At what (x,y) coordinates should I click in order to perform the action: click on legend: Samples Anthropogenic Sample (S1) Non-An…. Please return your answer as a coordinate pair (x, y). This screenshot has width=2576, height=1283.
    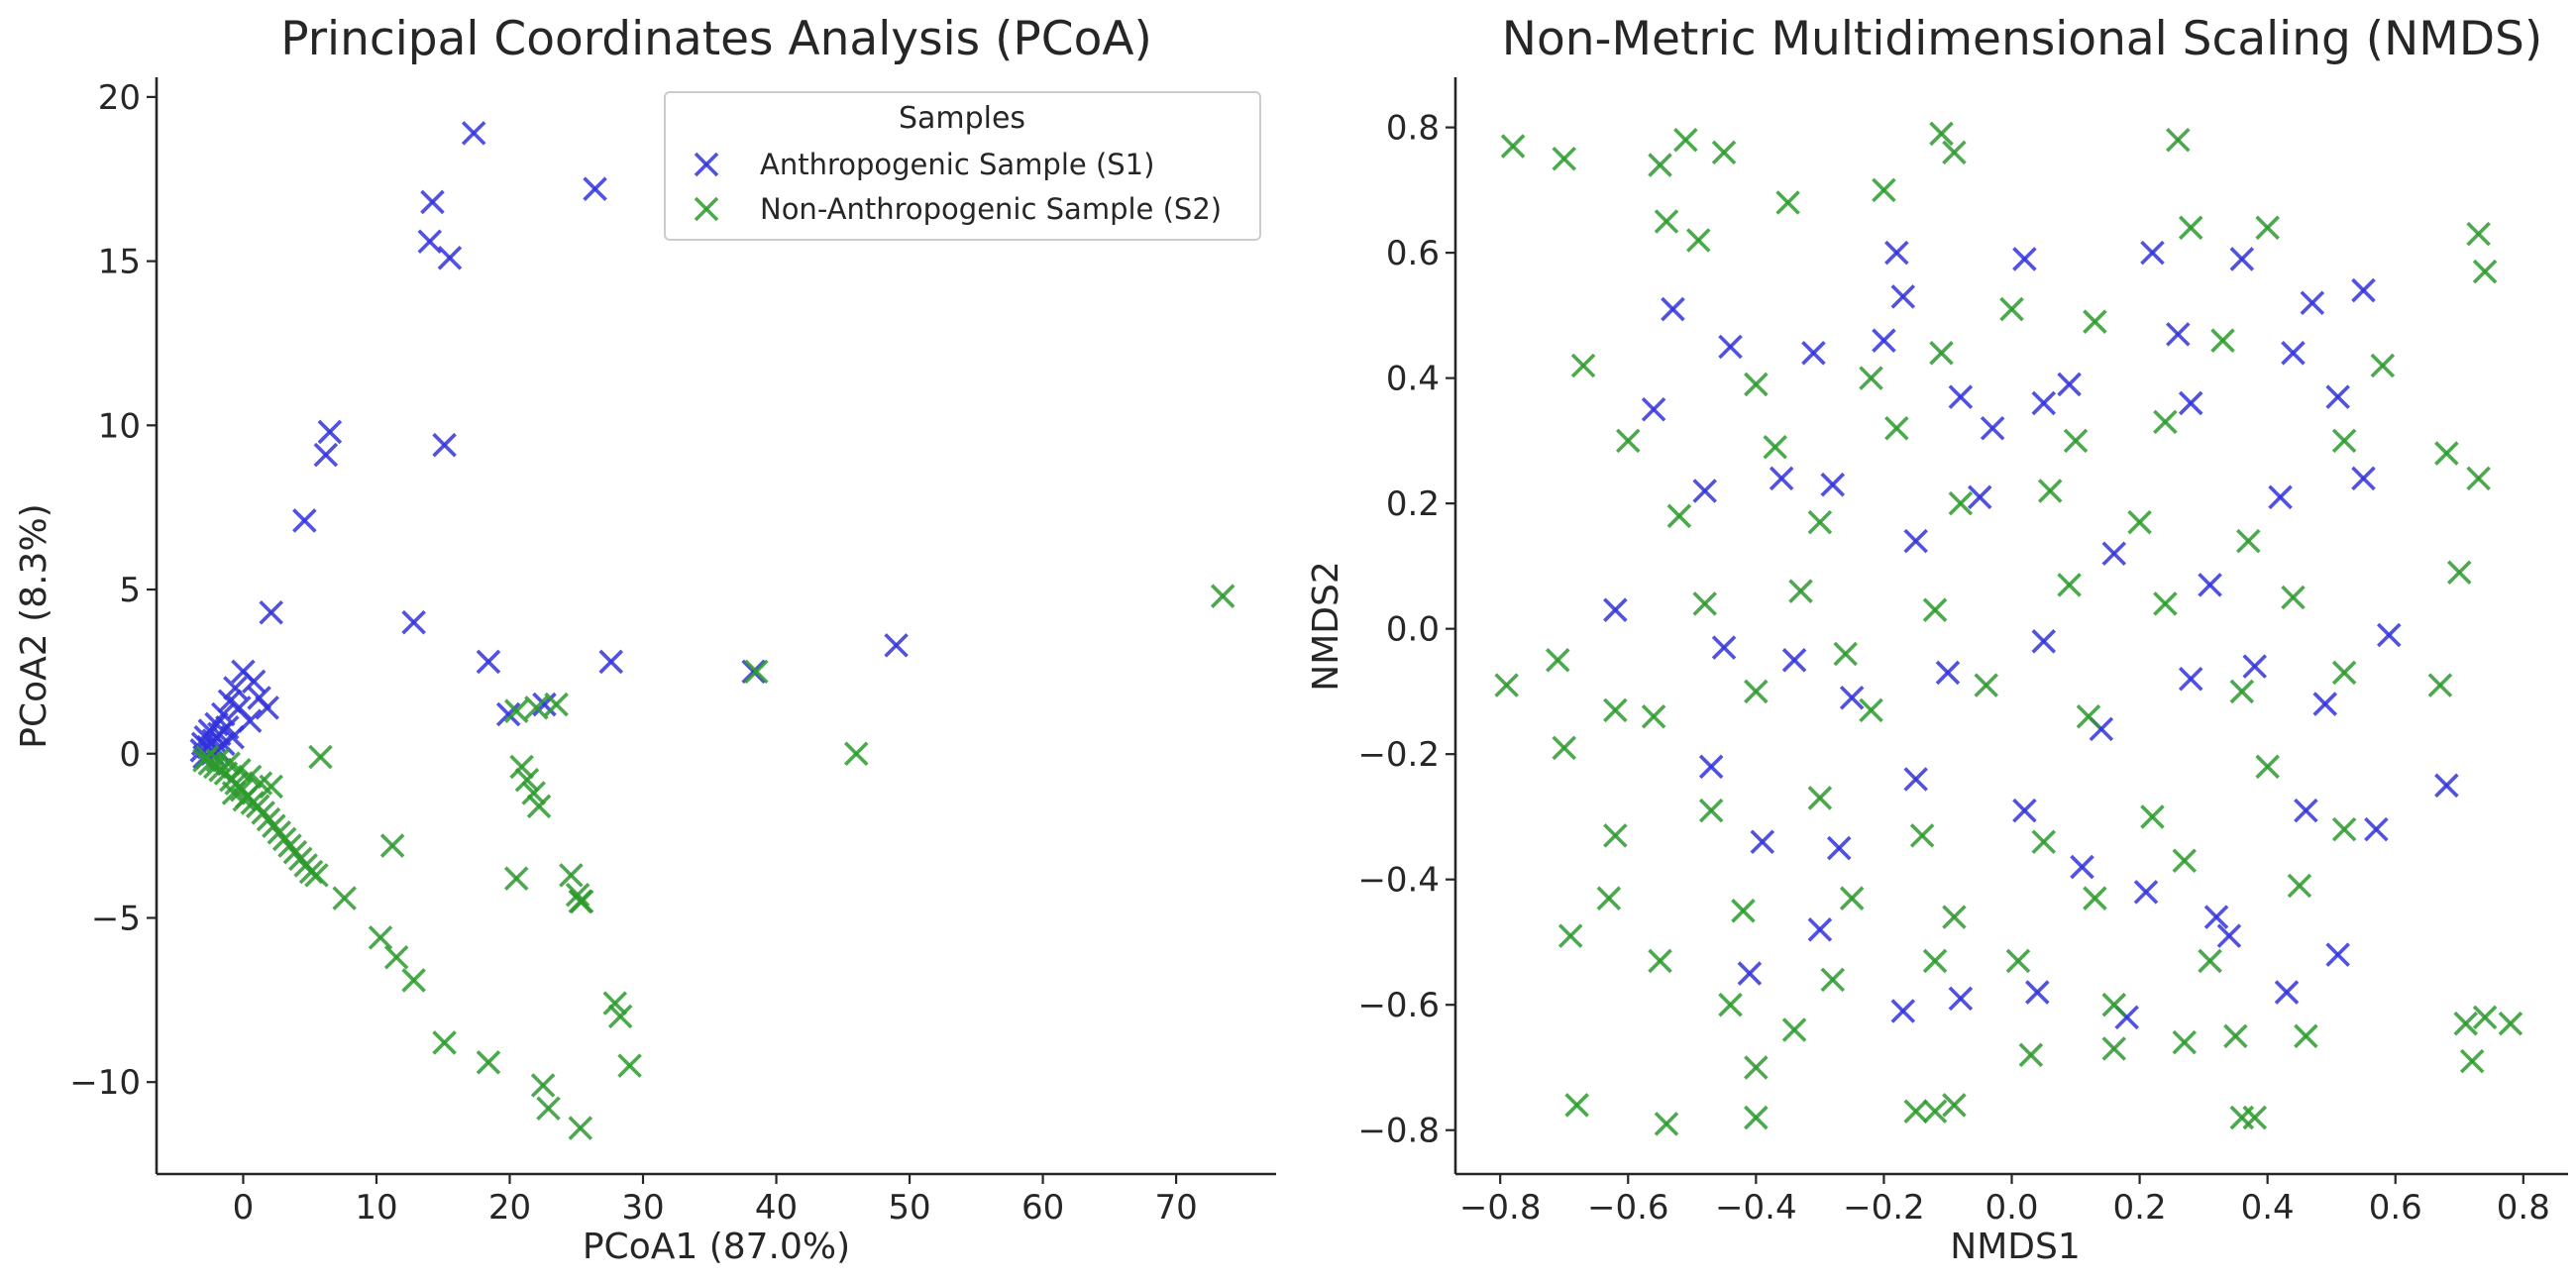
    Looking at the image, I should click on (962, 166).